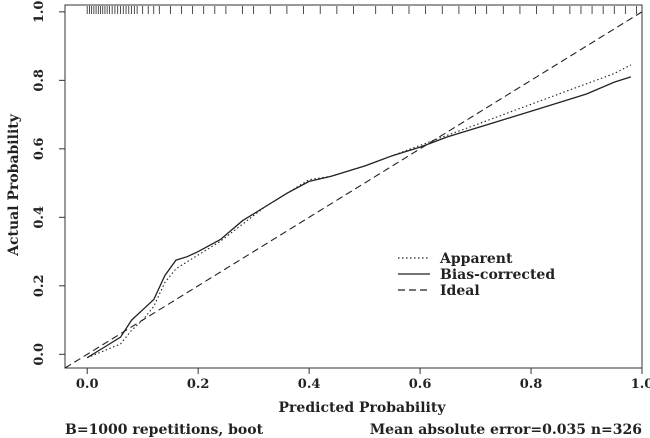 Image resolution: width=650 pixels, height=438 pixels. Describe the element at coordinates (39, 354) in the screenshot. I see `y-tick-label: 0.0` at that location.